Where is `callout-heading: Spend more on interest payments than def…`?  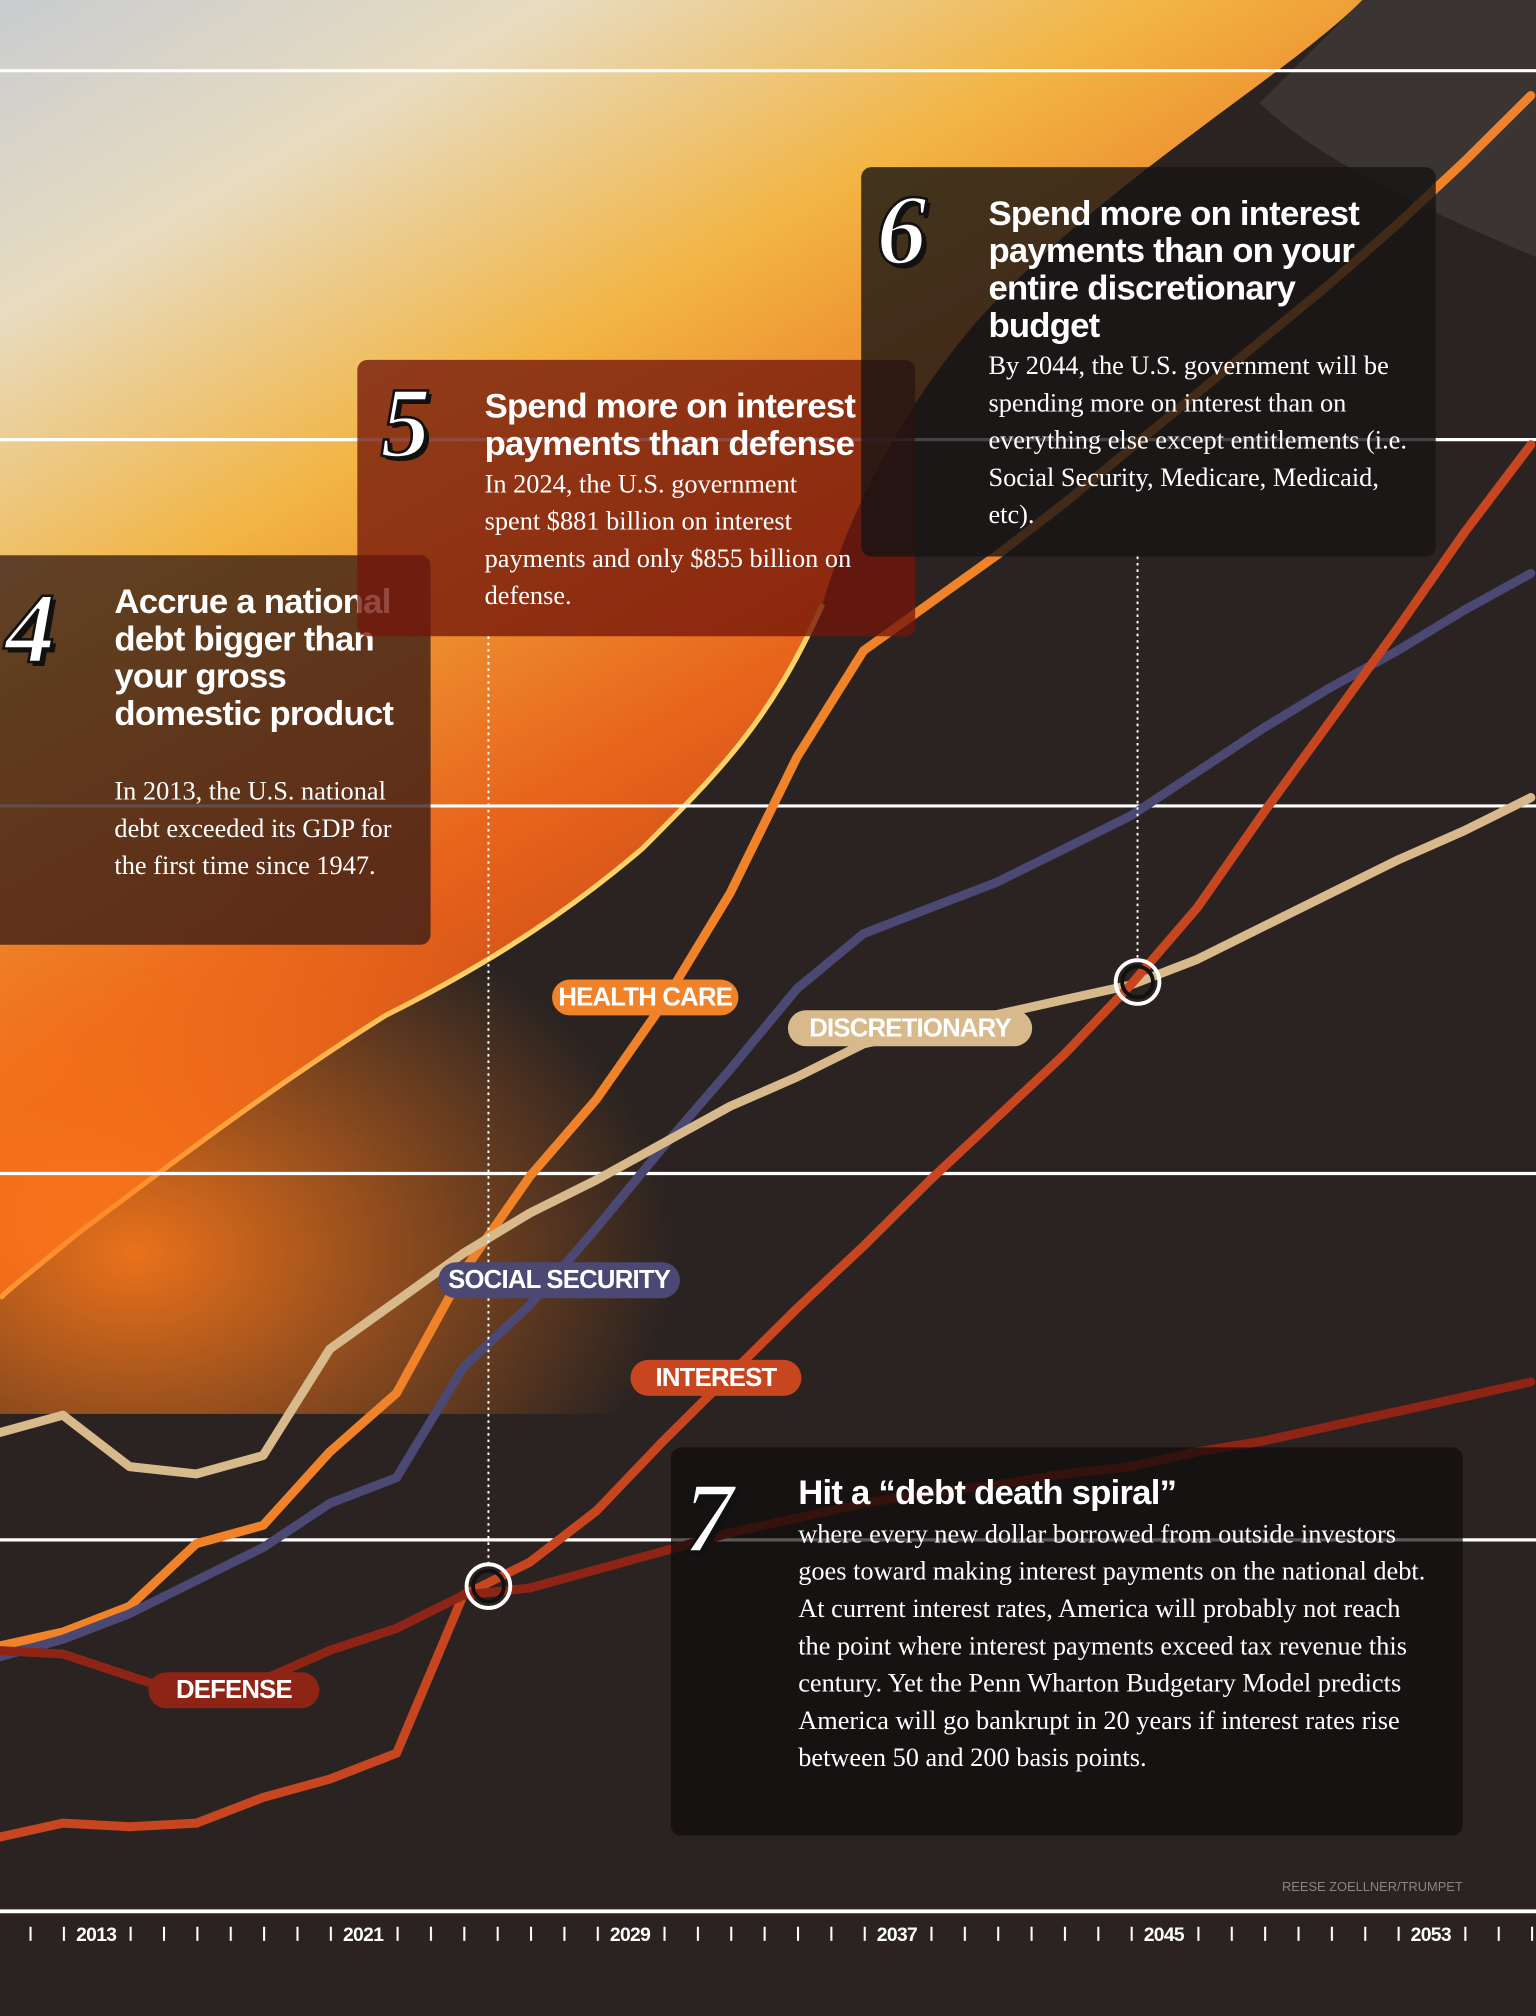
callout-heading: Spend more on interest payments than def… is located at coordinates (670, 424).